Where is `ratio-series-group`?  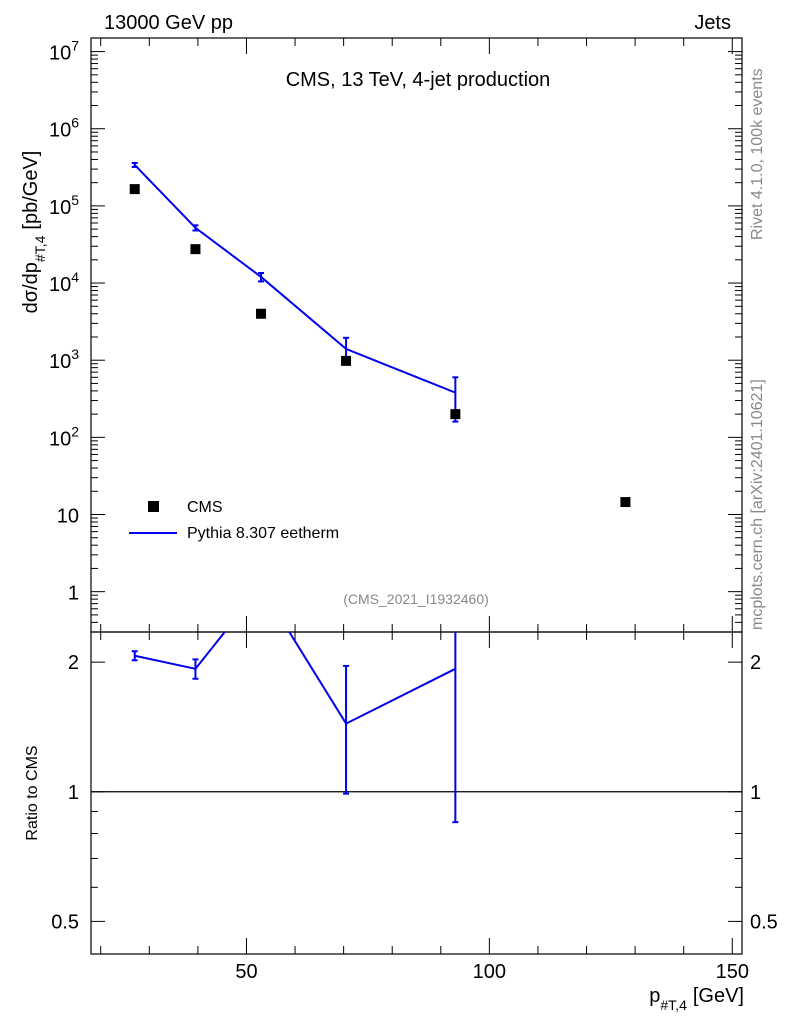
ratio-series-group is located at coordinates (295, 728).